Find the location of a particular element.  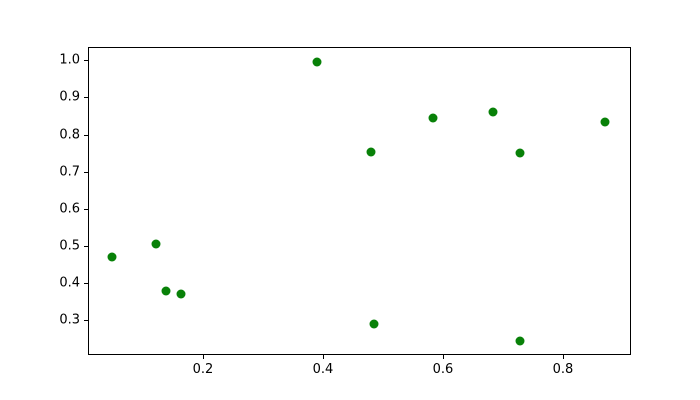

x-axis-tick-label: 0.6 is located at coordinates (443, 369).